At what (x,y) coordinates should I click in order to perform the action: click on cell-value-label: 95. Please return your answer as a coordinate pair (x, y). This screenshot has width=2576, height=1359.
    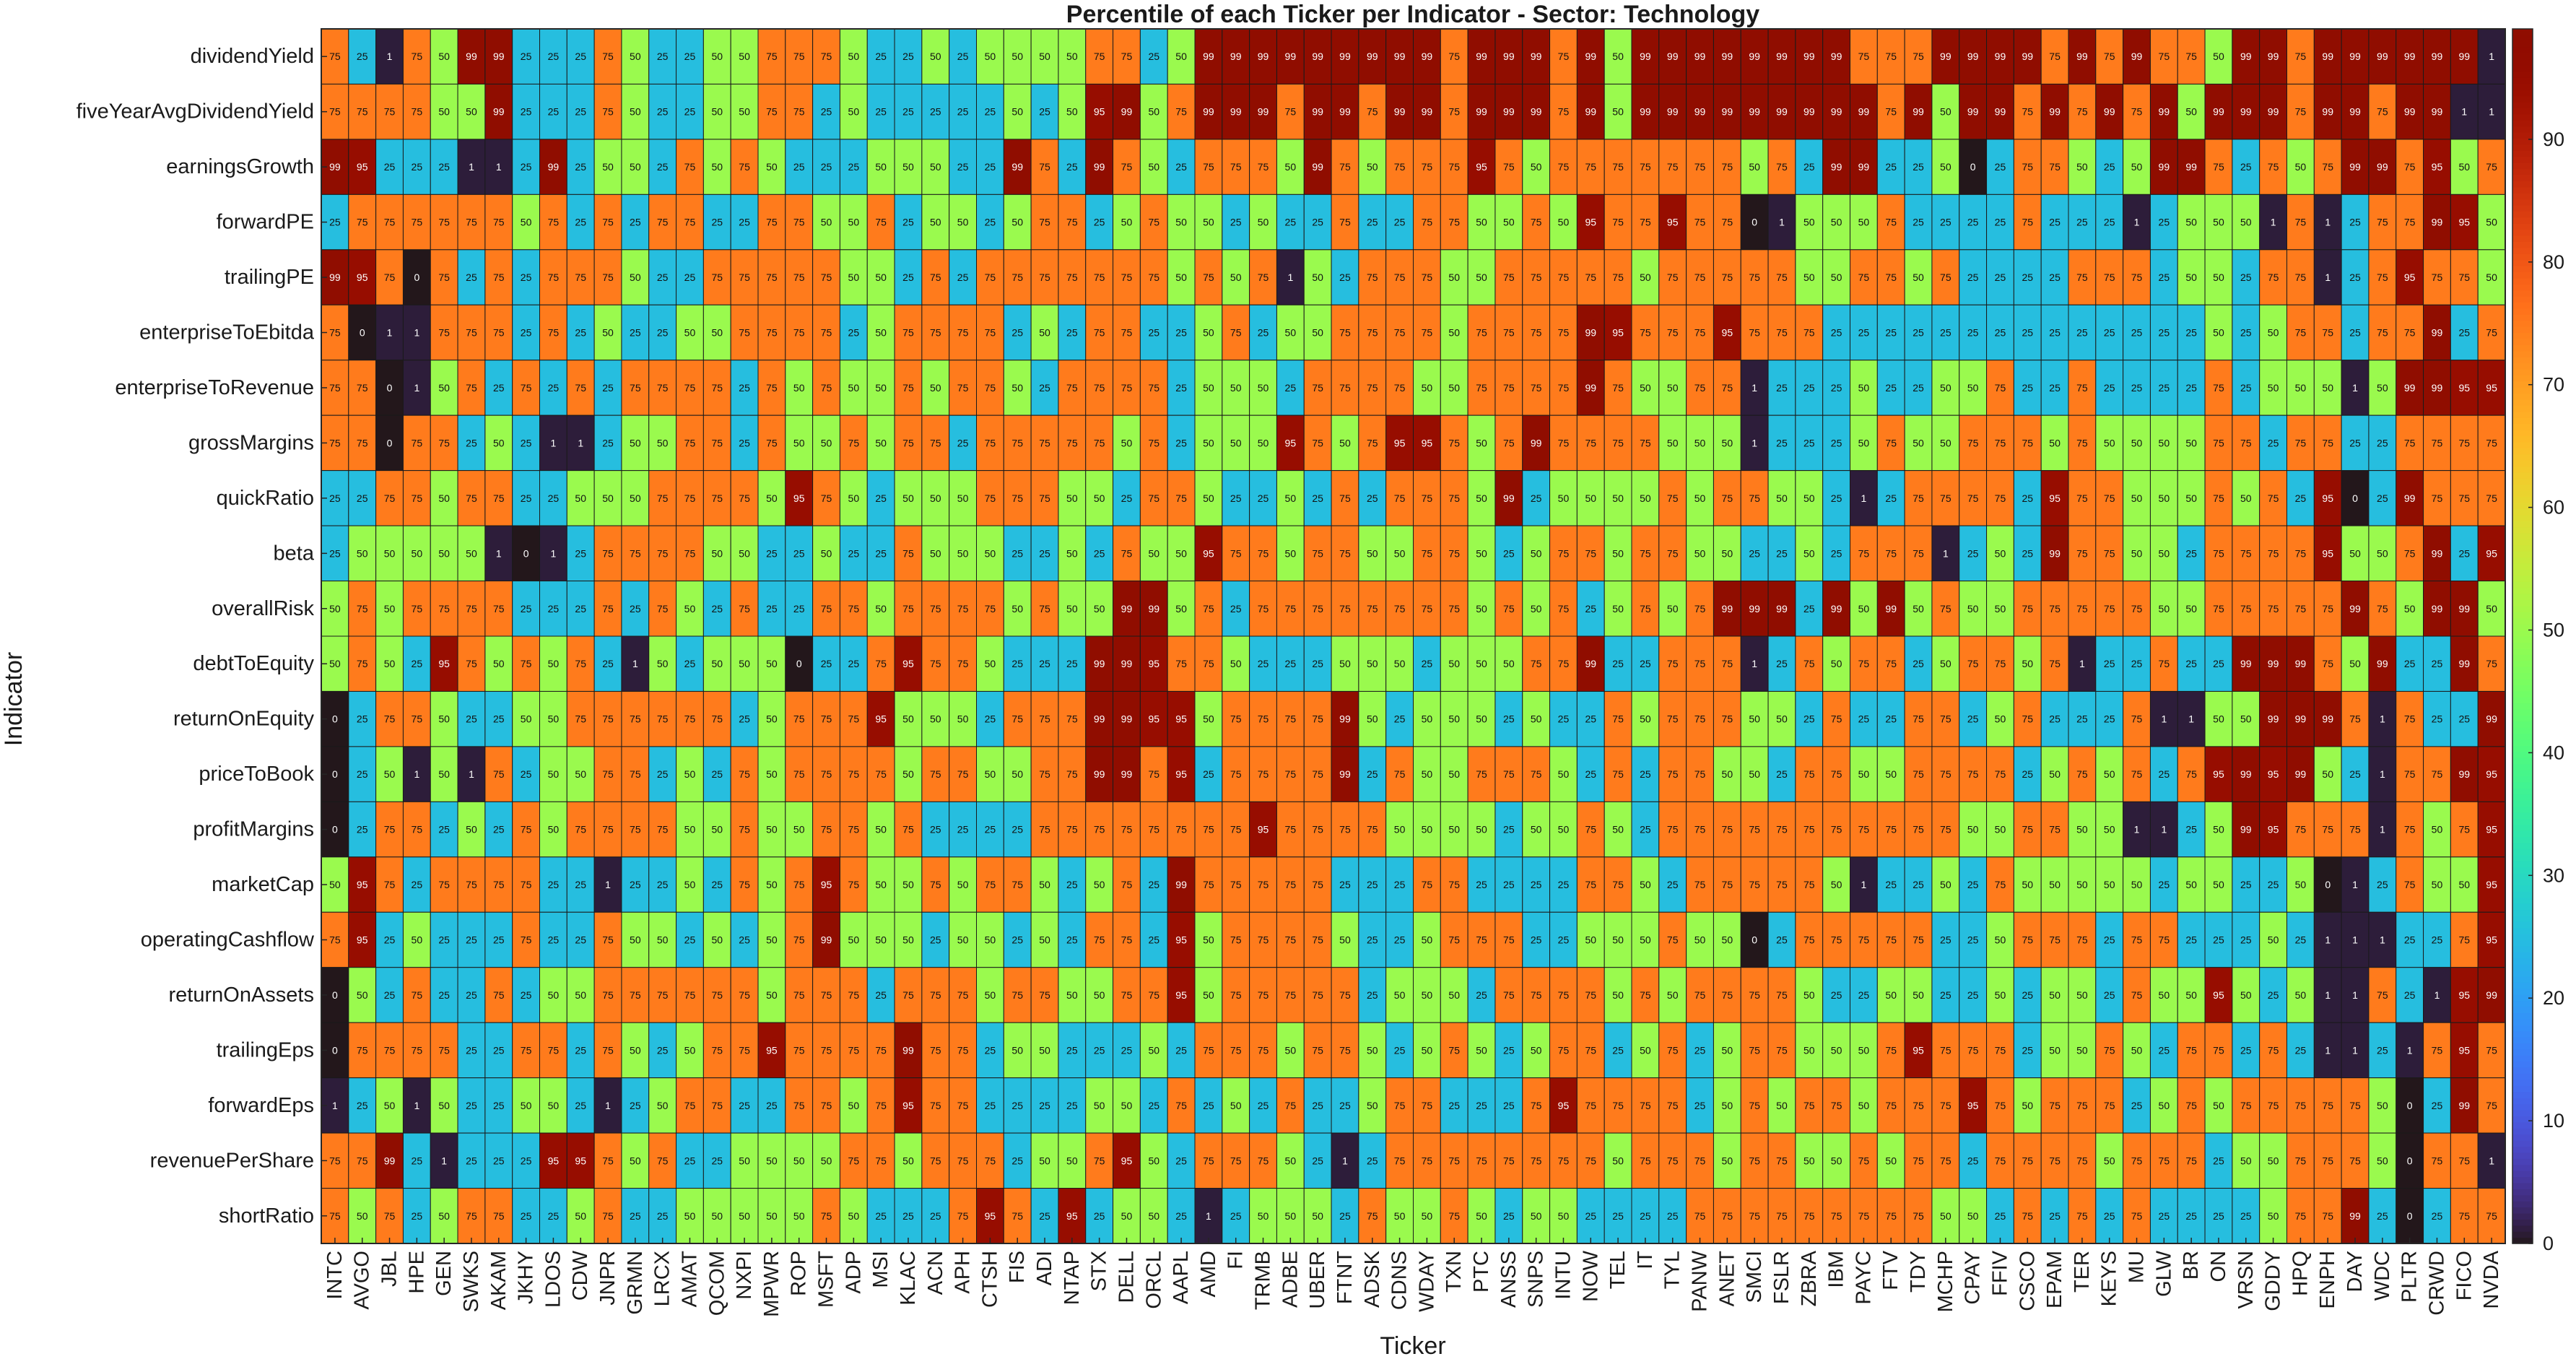
    Looking at the image, I should click on (362, 884).